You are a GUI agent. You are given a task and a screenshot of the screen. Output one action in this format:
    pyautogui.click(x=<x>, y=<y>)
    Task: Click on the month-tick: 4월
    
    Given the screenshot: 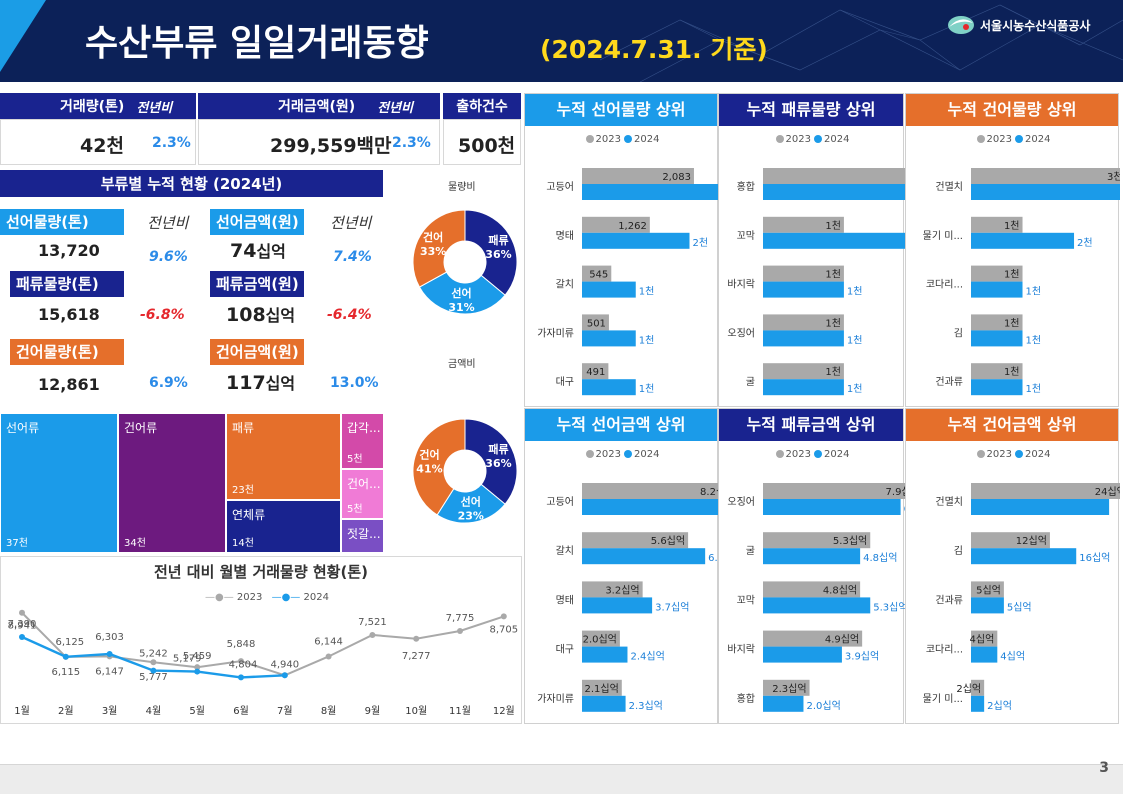 What is the action you would take?
    pyautogui.click(x=154, y=711)
    